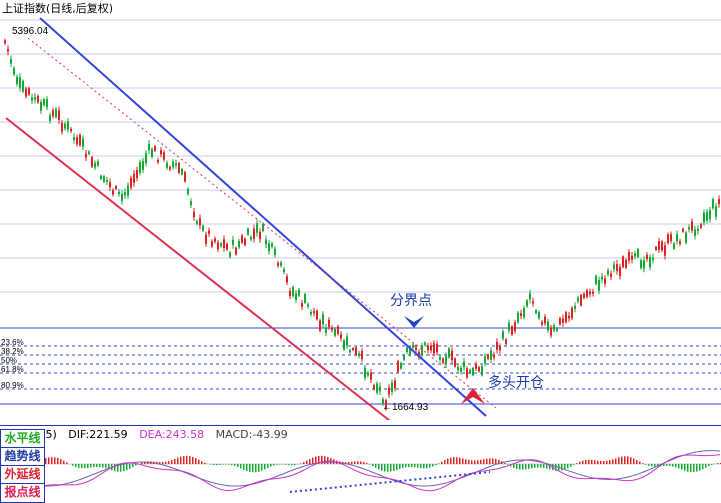  Describe the element at coordinates (411, 300) in the screenshot. I see `boundary-point-label: 分界点` at that location.